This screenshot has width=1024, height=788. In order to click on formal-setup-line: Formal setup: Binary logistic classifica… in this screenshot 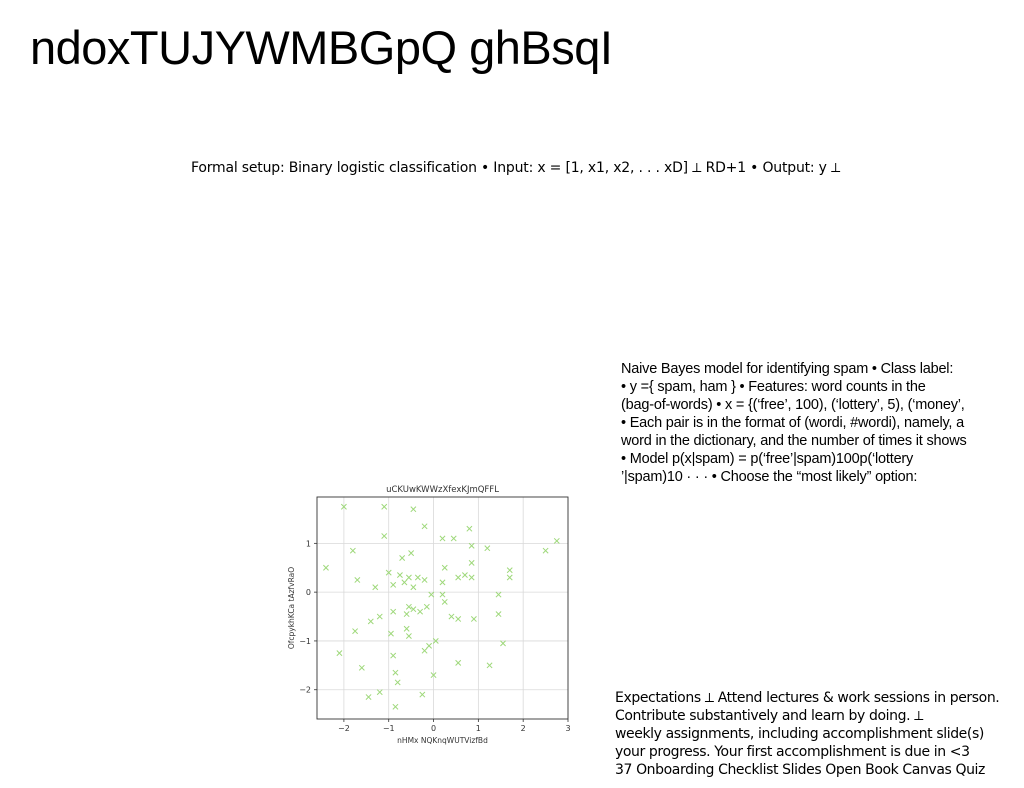, I will do `click(516, 168)`.